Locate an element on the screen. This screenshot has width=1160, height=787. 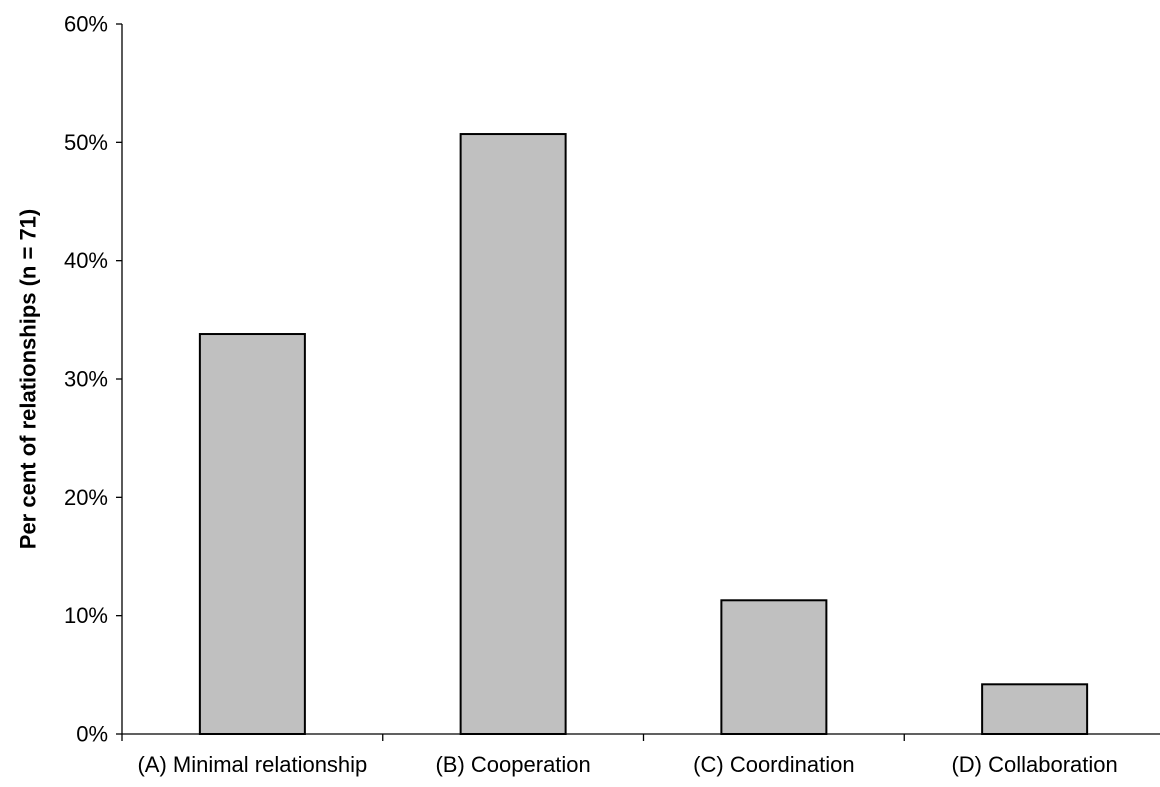
y-tick-label: 30% is located at coordinates (86, 379).